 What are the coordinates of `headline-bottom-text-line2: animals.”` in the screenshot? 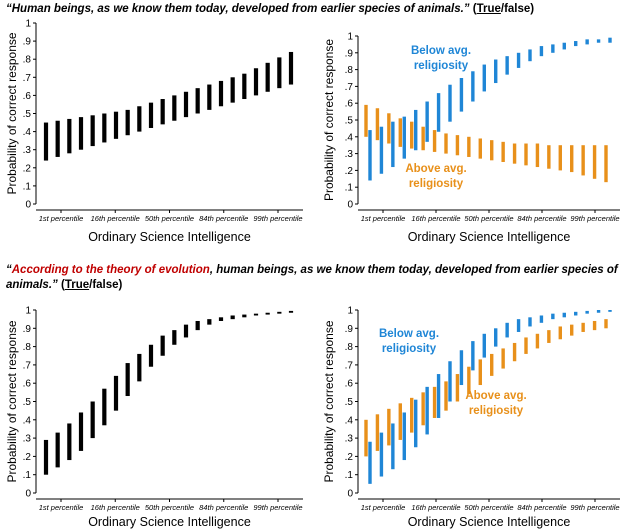 It's located at (32, 285).